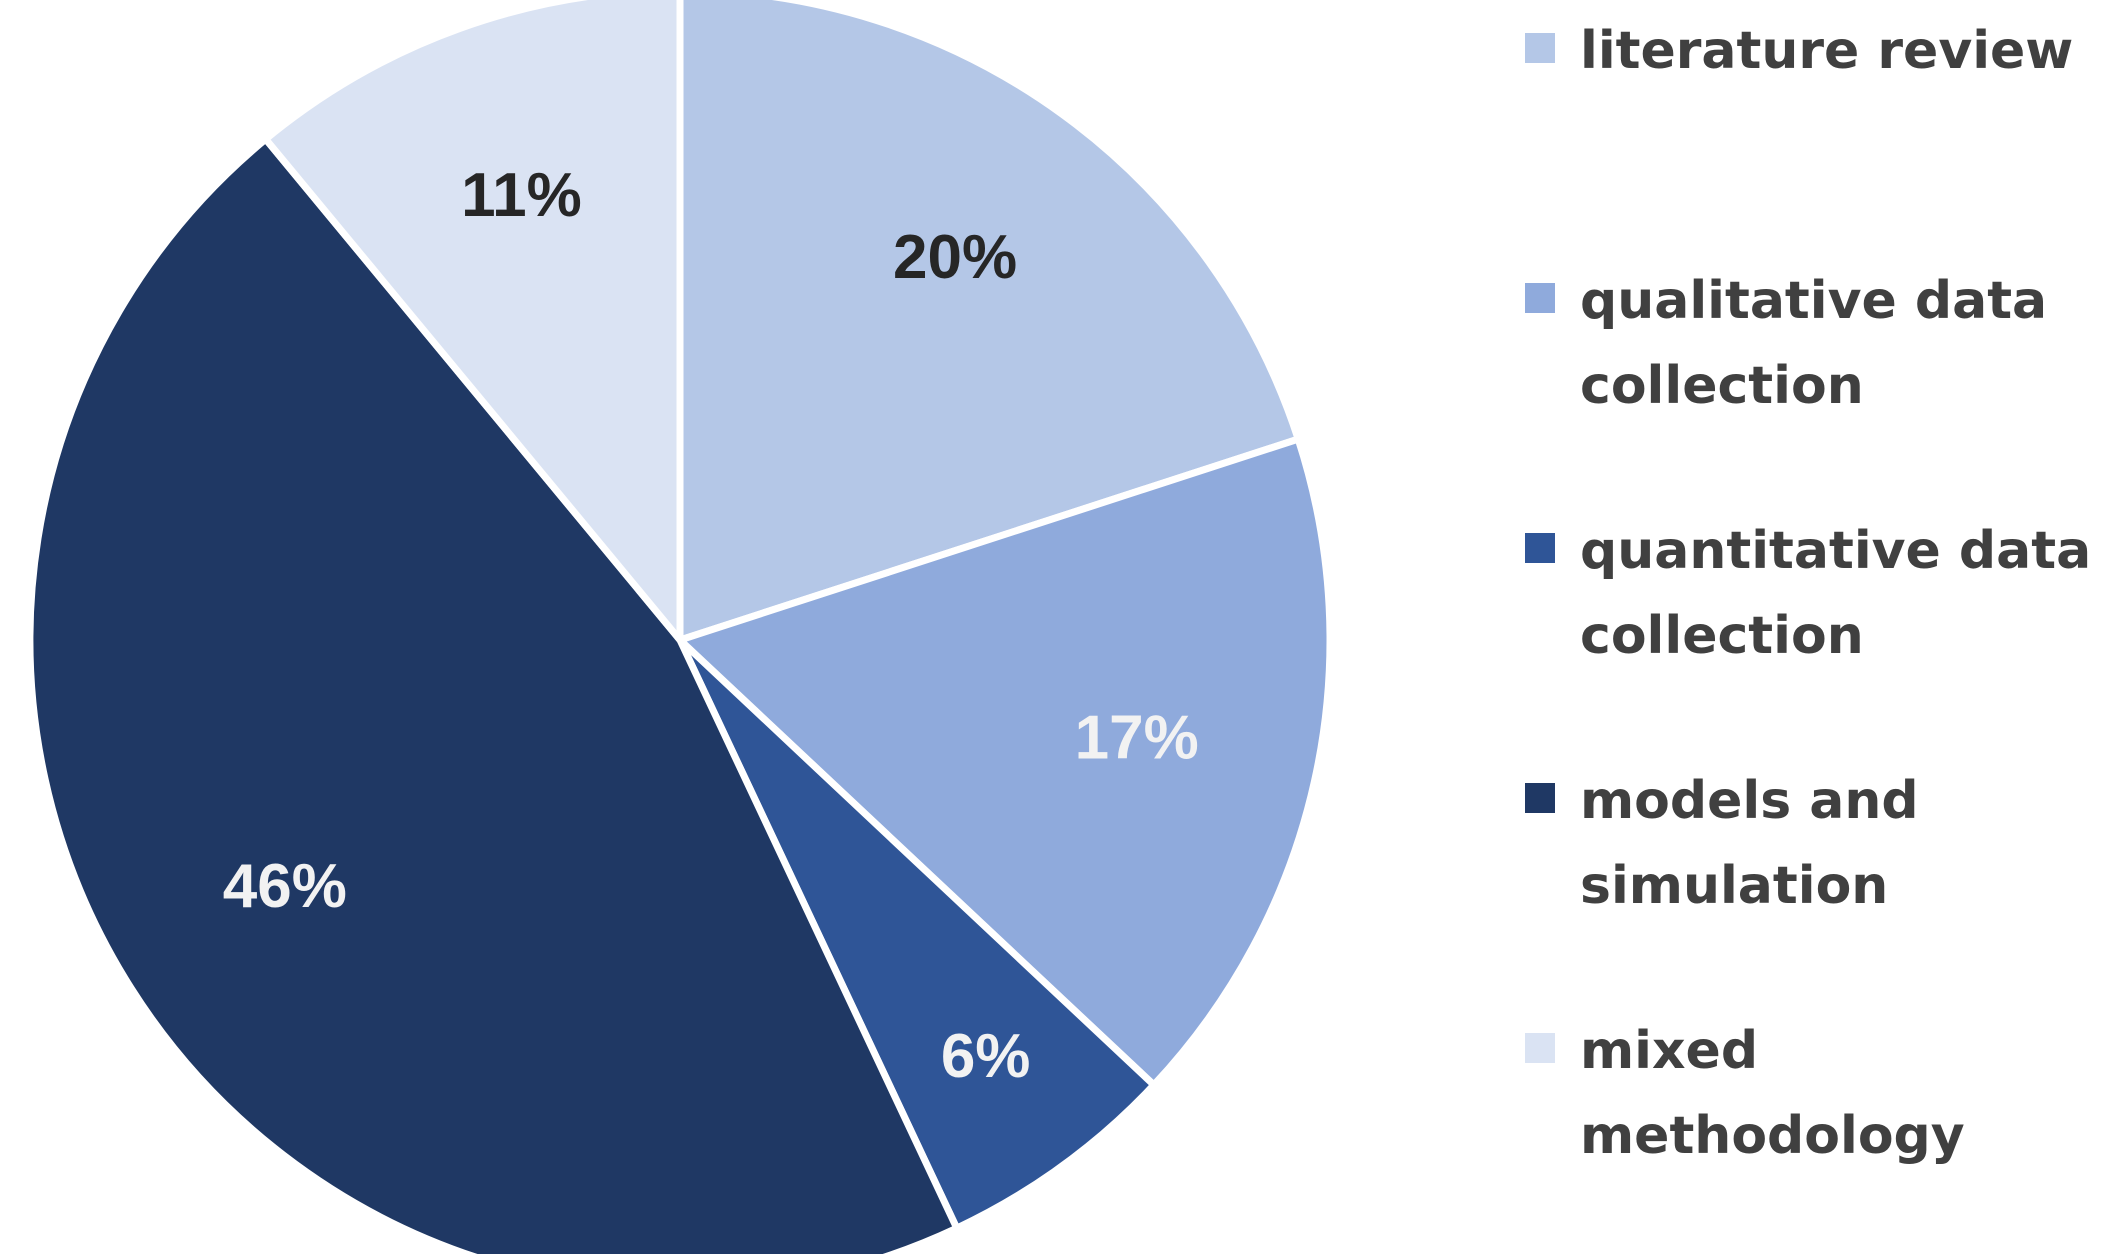 Image resolution: width=2122 pixels, height=1254 pixels. Describe the element at coordinates (986, 1056) in the screenshot. I see `slice-label-quantitative-data-collection: 6%` at that location.